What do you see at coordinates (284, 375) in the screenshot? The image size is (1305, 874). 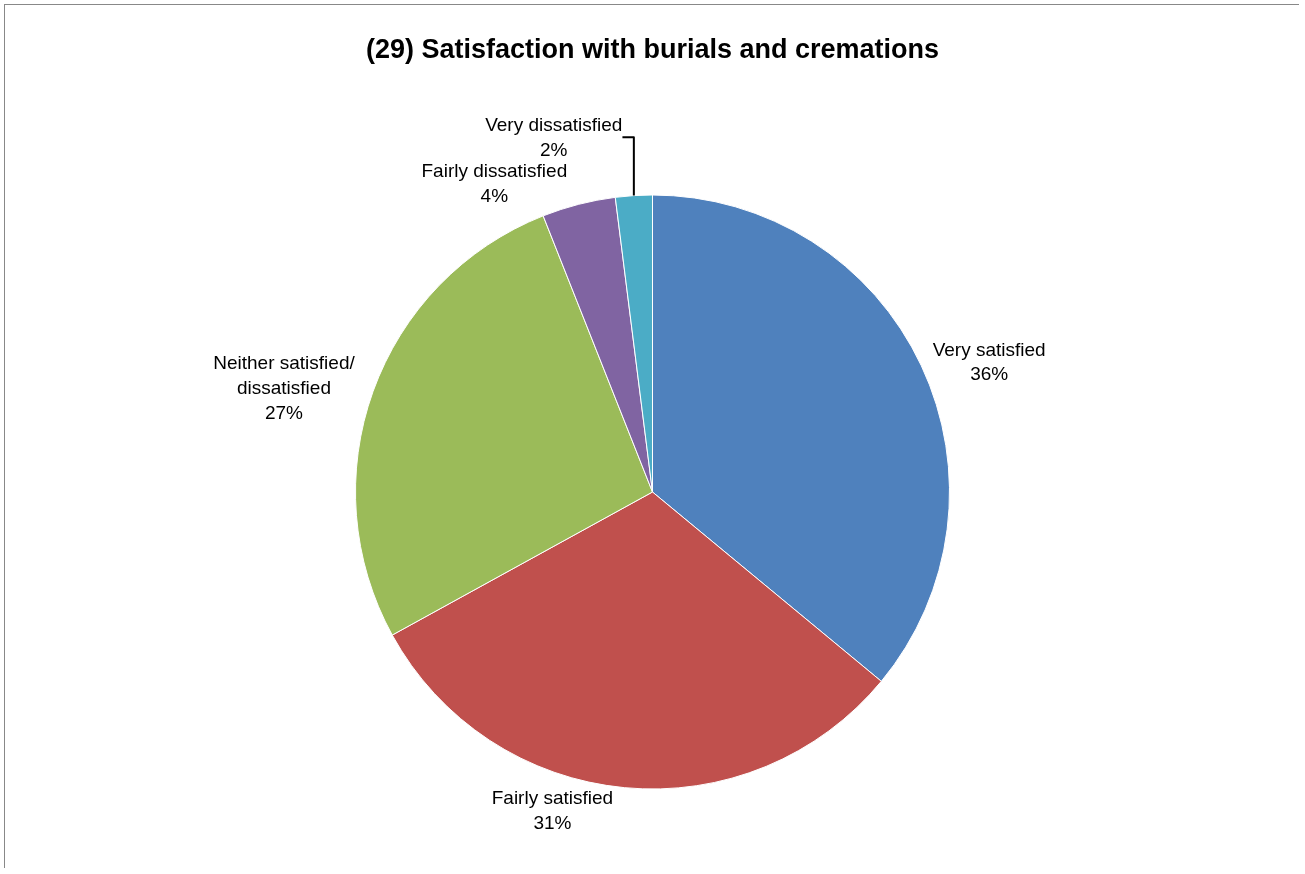 I see `slice-label: Neither satisfied/ dissatisfied` at bounding box center [284, 375].